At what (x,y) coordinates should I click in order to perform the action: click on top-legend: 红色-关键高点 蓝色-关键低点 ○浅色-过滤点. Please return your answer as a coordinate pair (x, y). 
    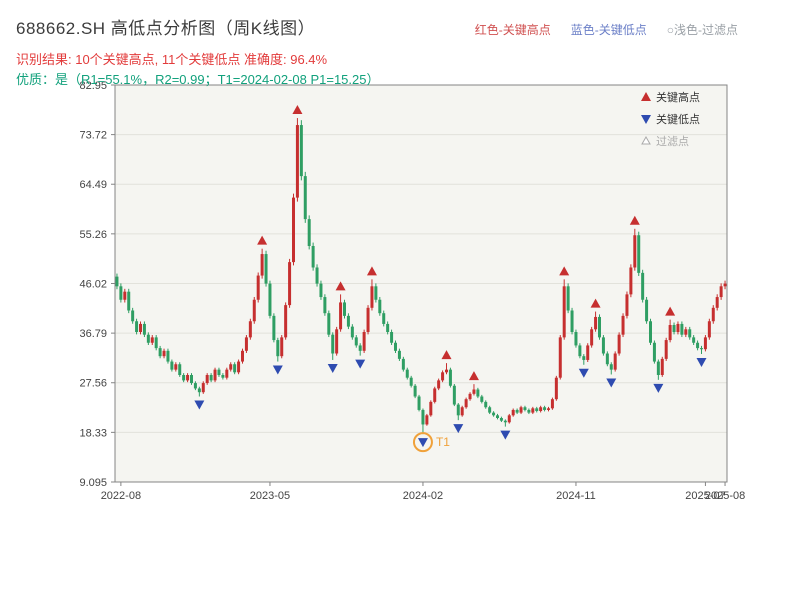
    Looking at the image, I should click on (606, 29).